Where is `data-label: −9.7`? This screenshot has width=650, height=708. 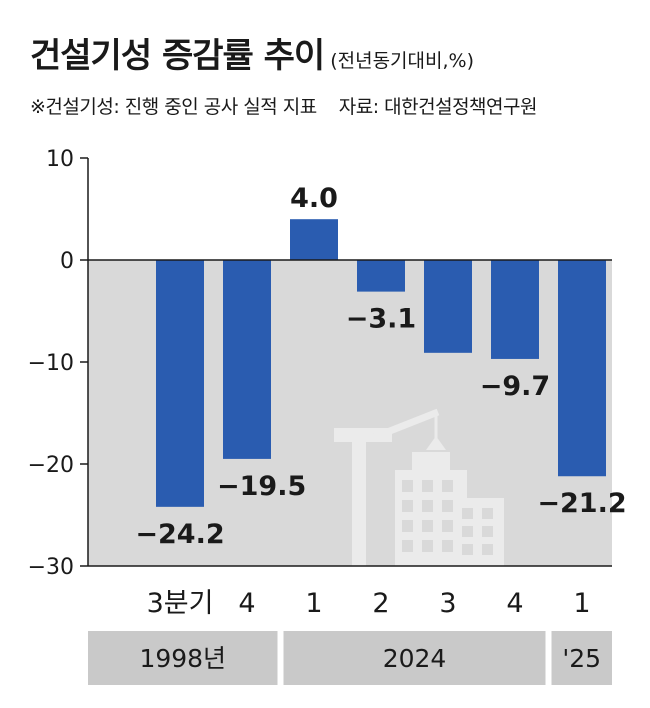 data-label: −9.7 is located at coordinates (515, 386).